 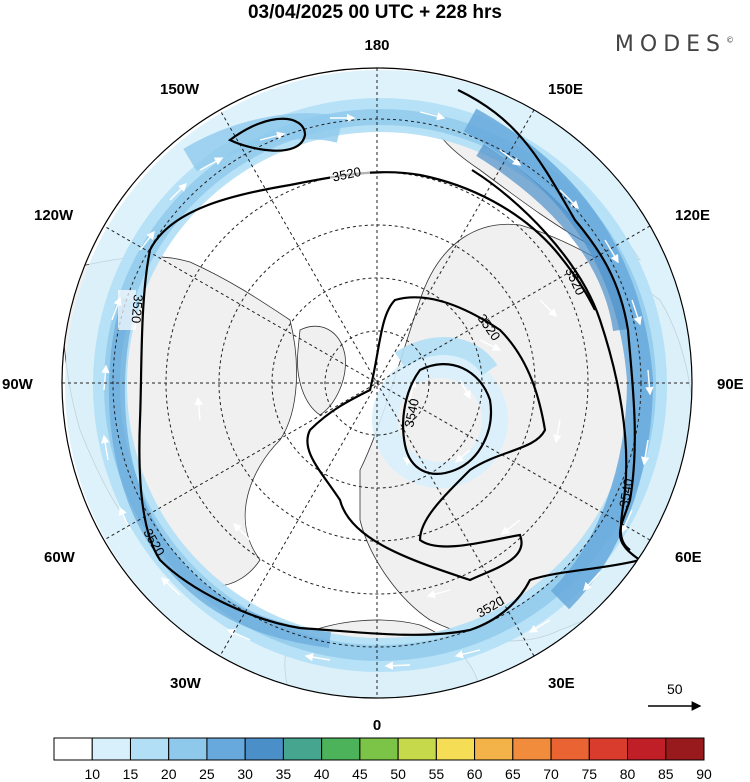 I want to click on colorbar-tick-label: 65, so click(x=513, y=774).